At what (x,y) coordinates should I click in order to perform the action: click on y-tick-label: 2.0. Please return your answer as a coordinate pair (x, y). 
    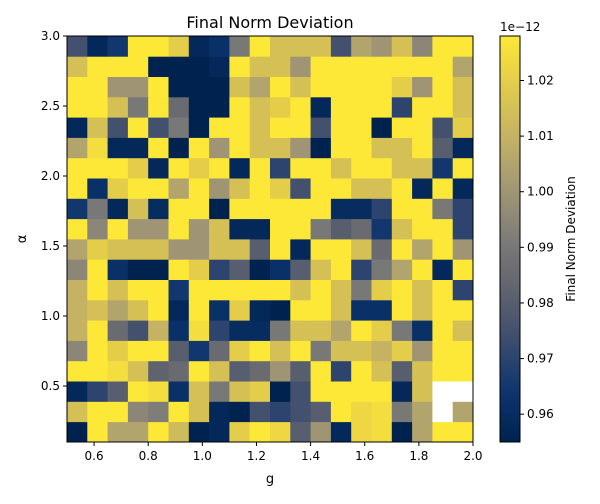
    Looking at the image, I should click on (50, 176).